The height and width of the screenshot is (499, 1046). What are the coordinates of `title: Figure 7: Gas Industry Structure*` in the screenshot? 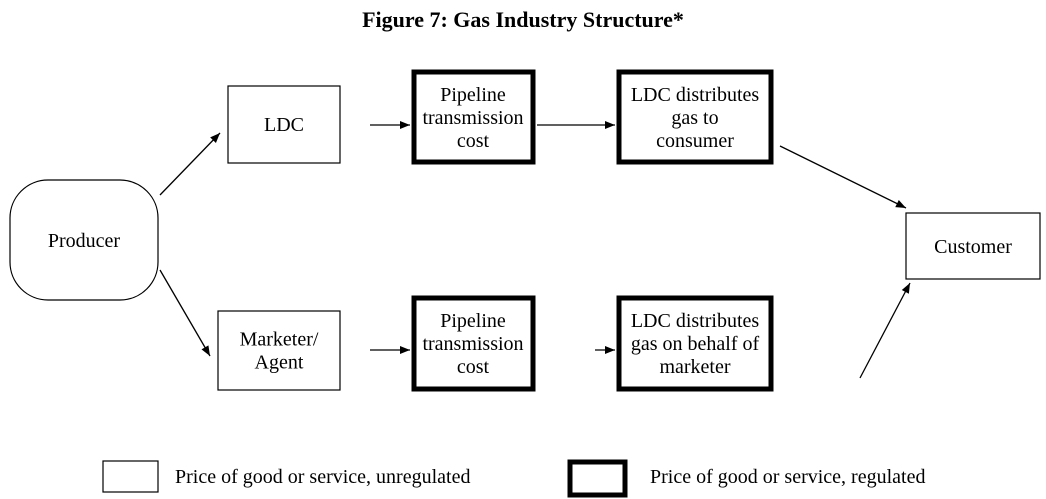 It's located at (523, 19).